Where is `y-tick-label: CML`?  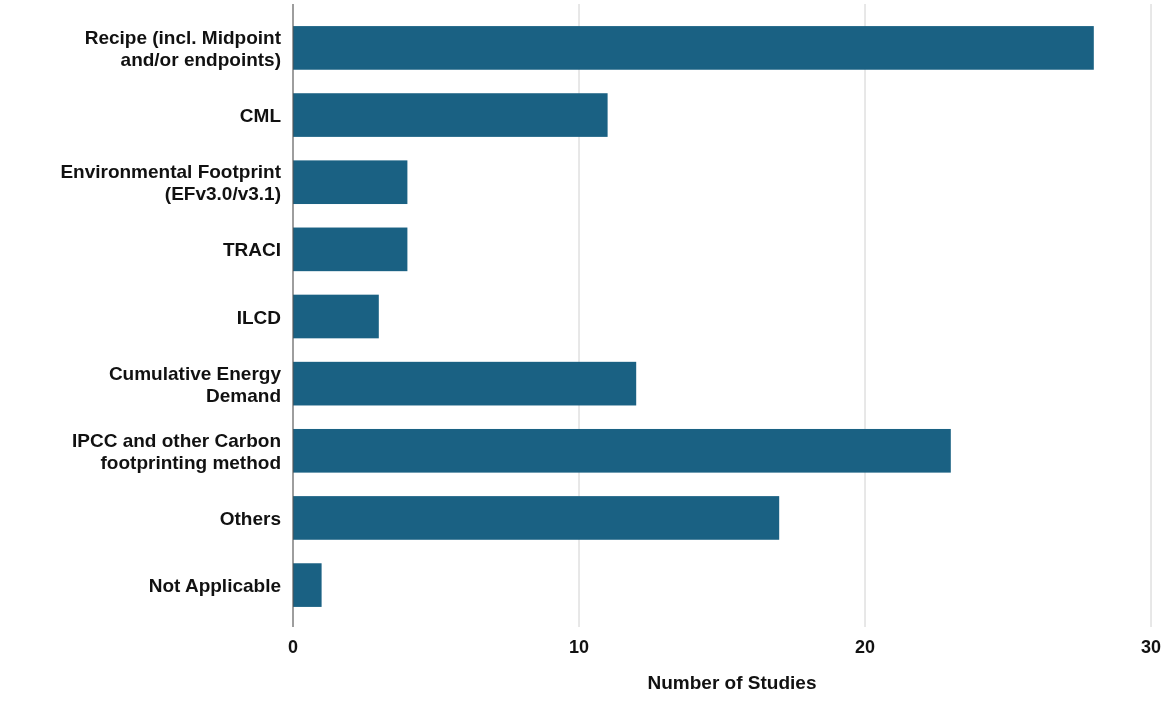 y-tick-label: CML is located at coordinates (260, 116).